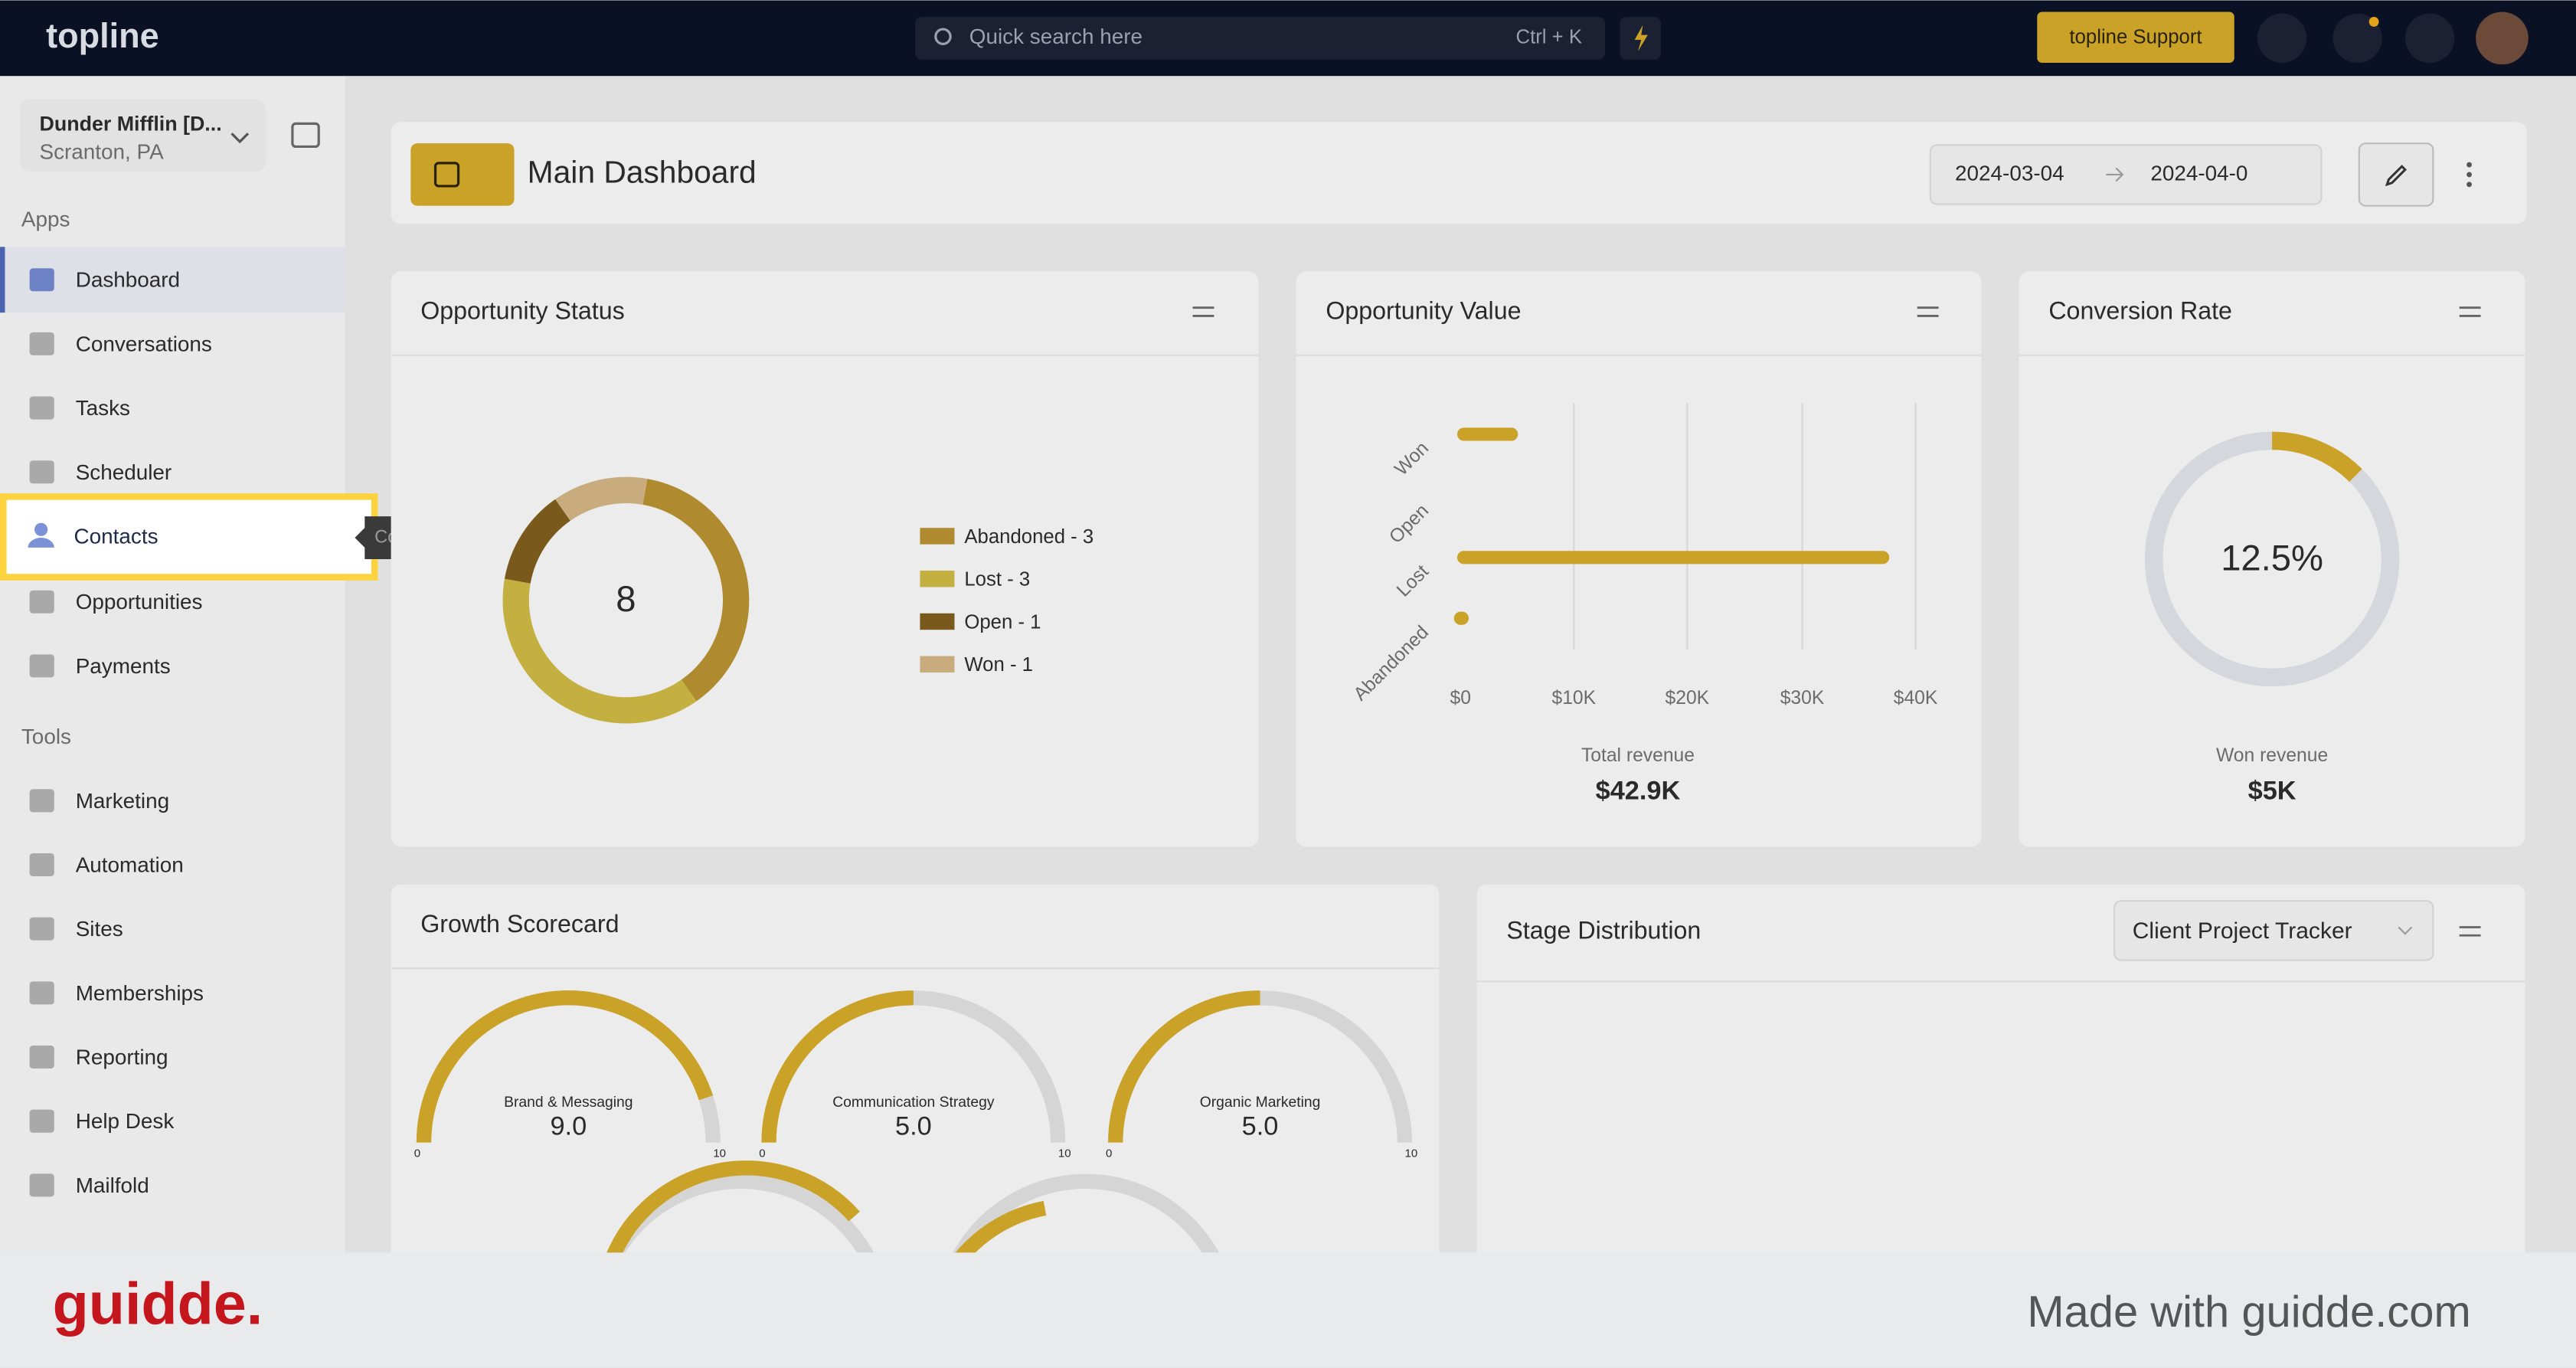 Image resolution: width=2576 pixels, height=1368 pixels. Describe the element at coordinates (140, 993) in the screenshot. I see `nav-item: Memberships` at that location.